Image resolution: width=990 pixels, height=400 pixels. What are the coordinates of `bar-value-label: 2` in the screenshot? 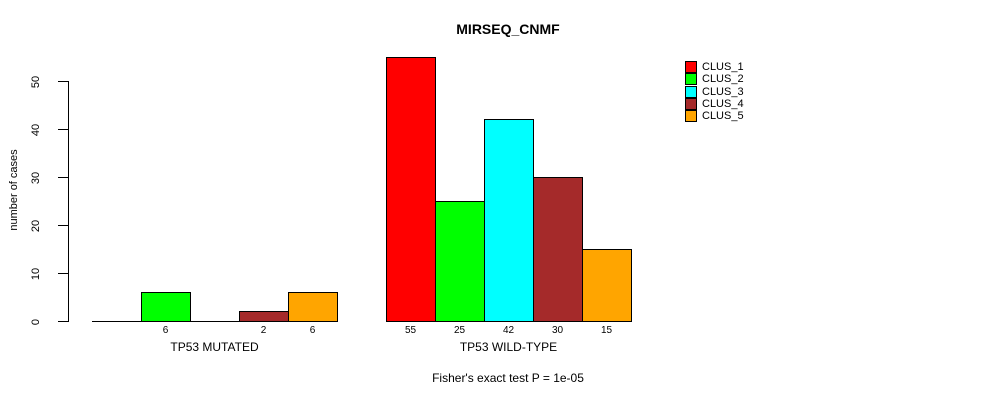 It's located at (263, 330).